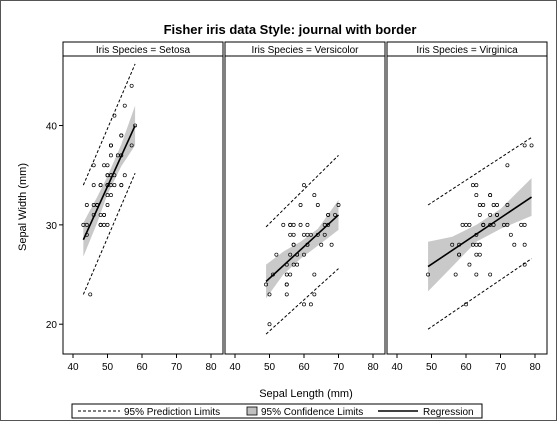 The image size is (557, 421). I want to click on legend-prediction-label: 95% Prediction Limits, so click(172, 412).